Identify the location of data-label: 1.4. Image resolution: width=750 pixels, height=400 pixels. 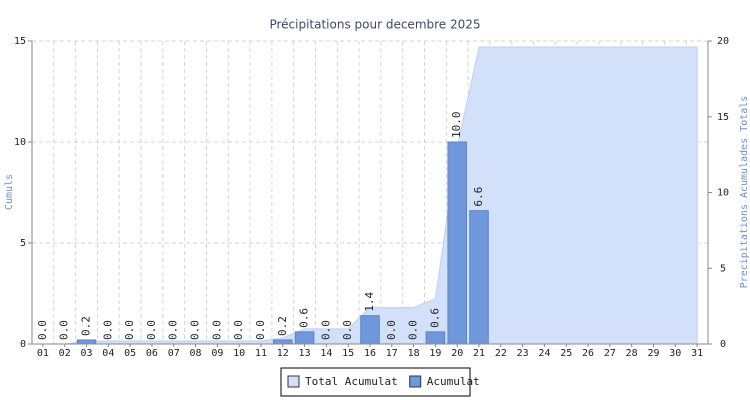
(369, 301).